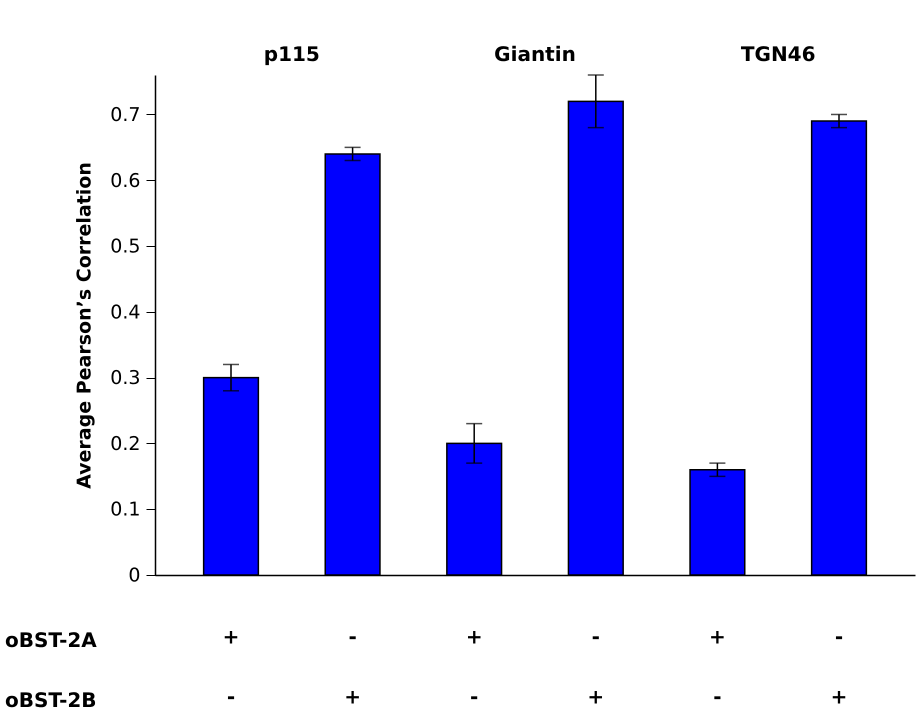  I want to click on y-tick-label: 0.1, so click(125, 509).